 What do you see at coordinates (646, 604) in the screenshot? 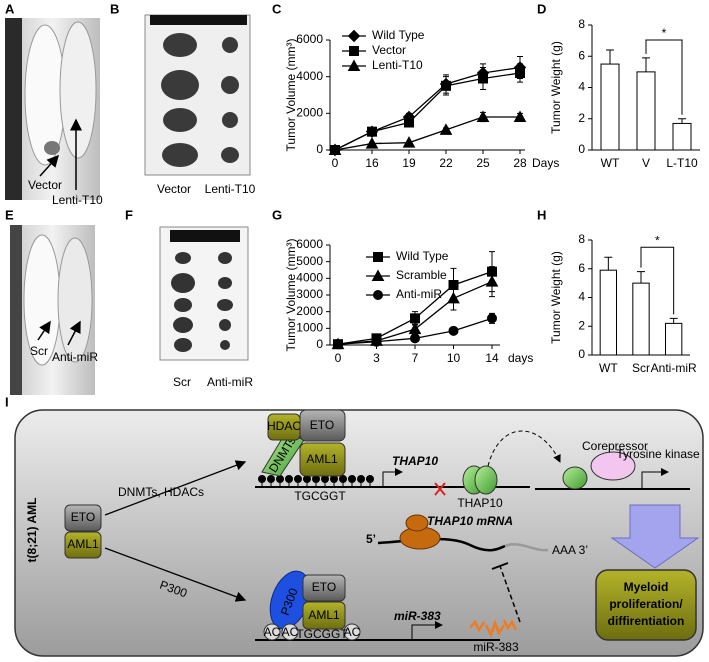
I see `outcome: proliferation/` at bounding box center [646, 604].